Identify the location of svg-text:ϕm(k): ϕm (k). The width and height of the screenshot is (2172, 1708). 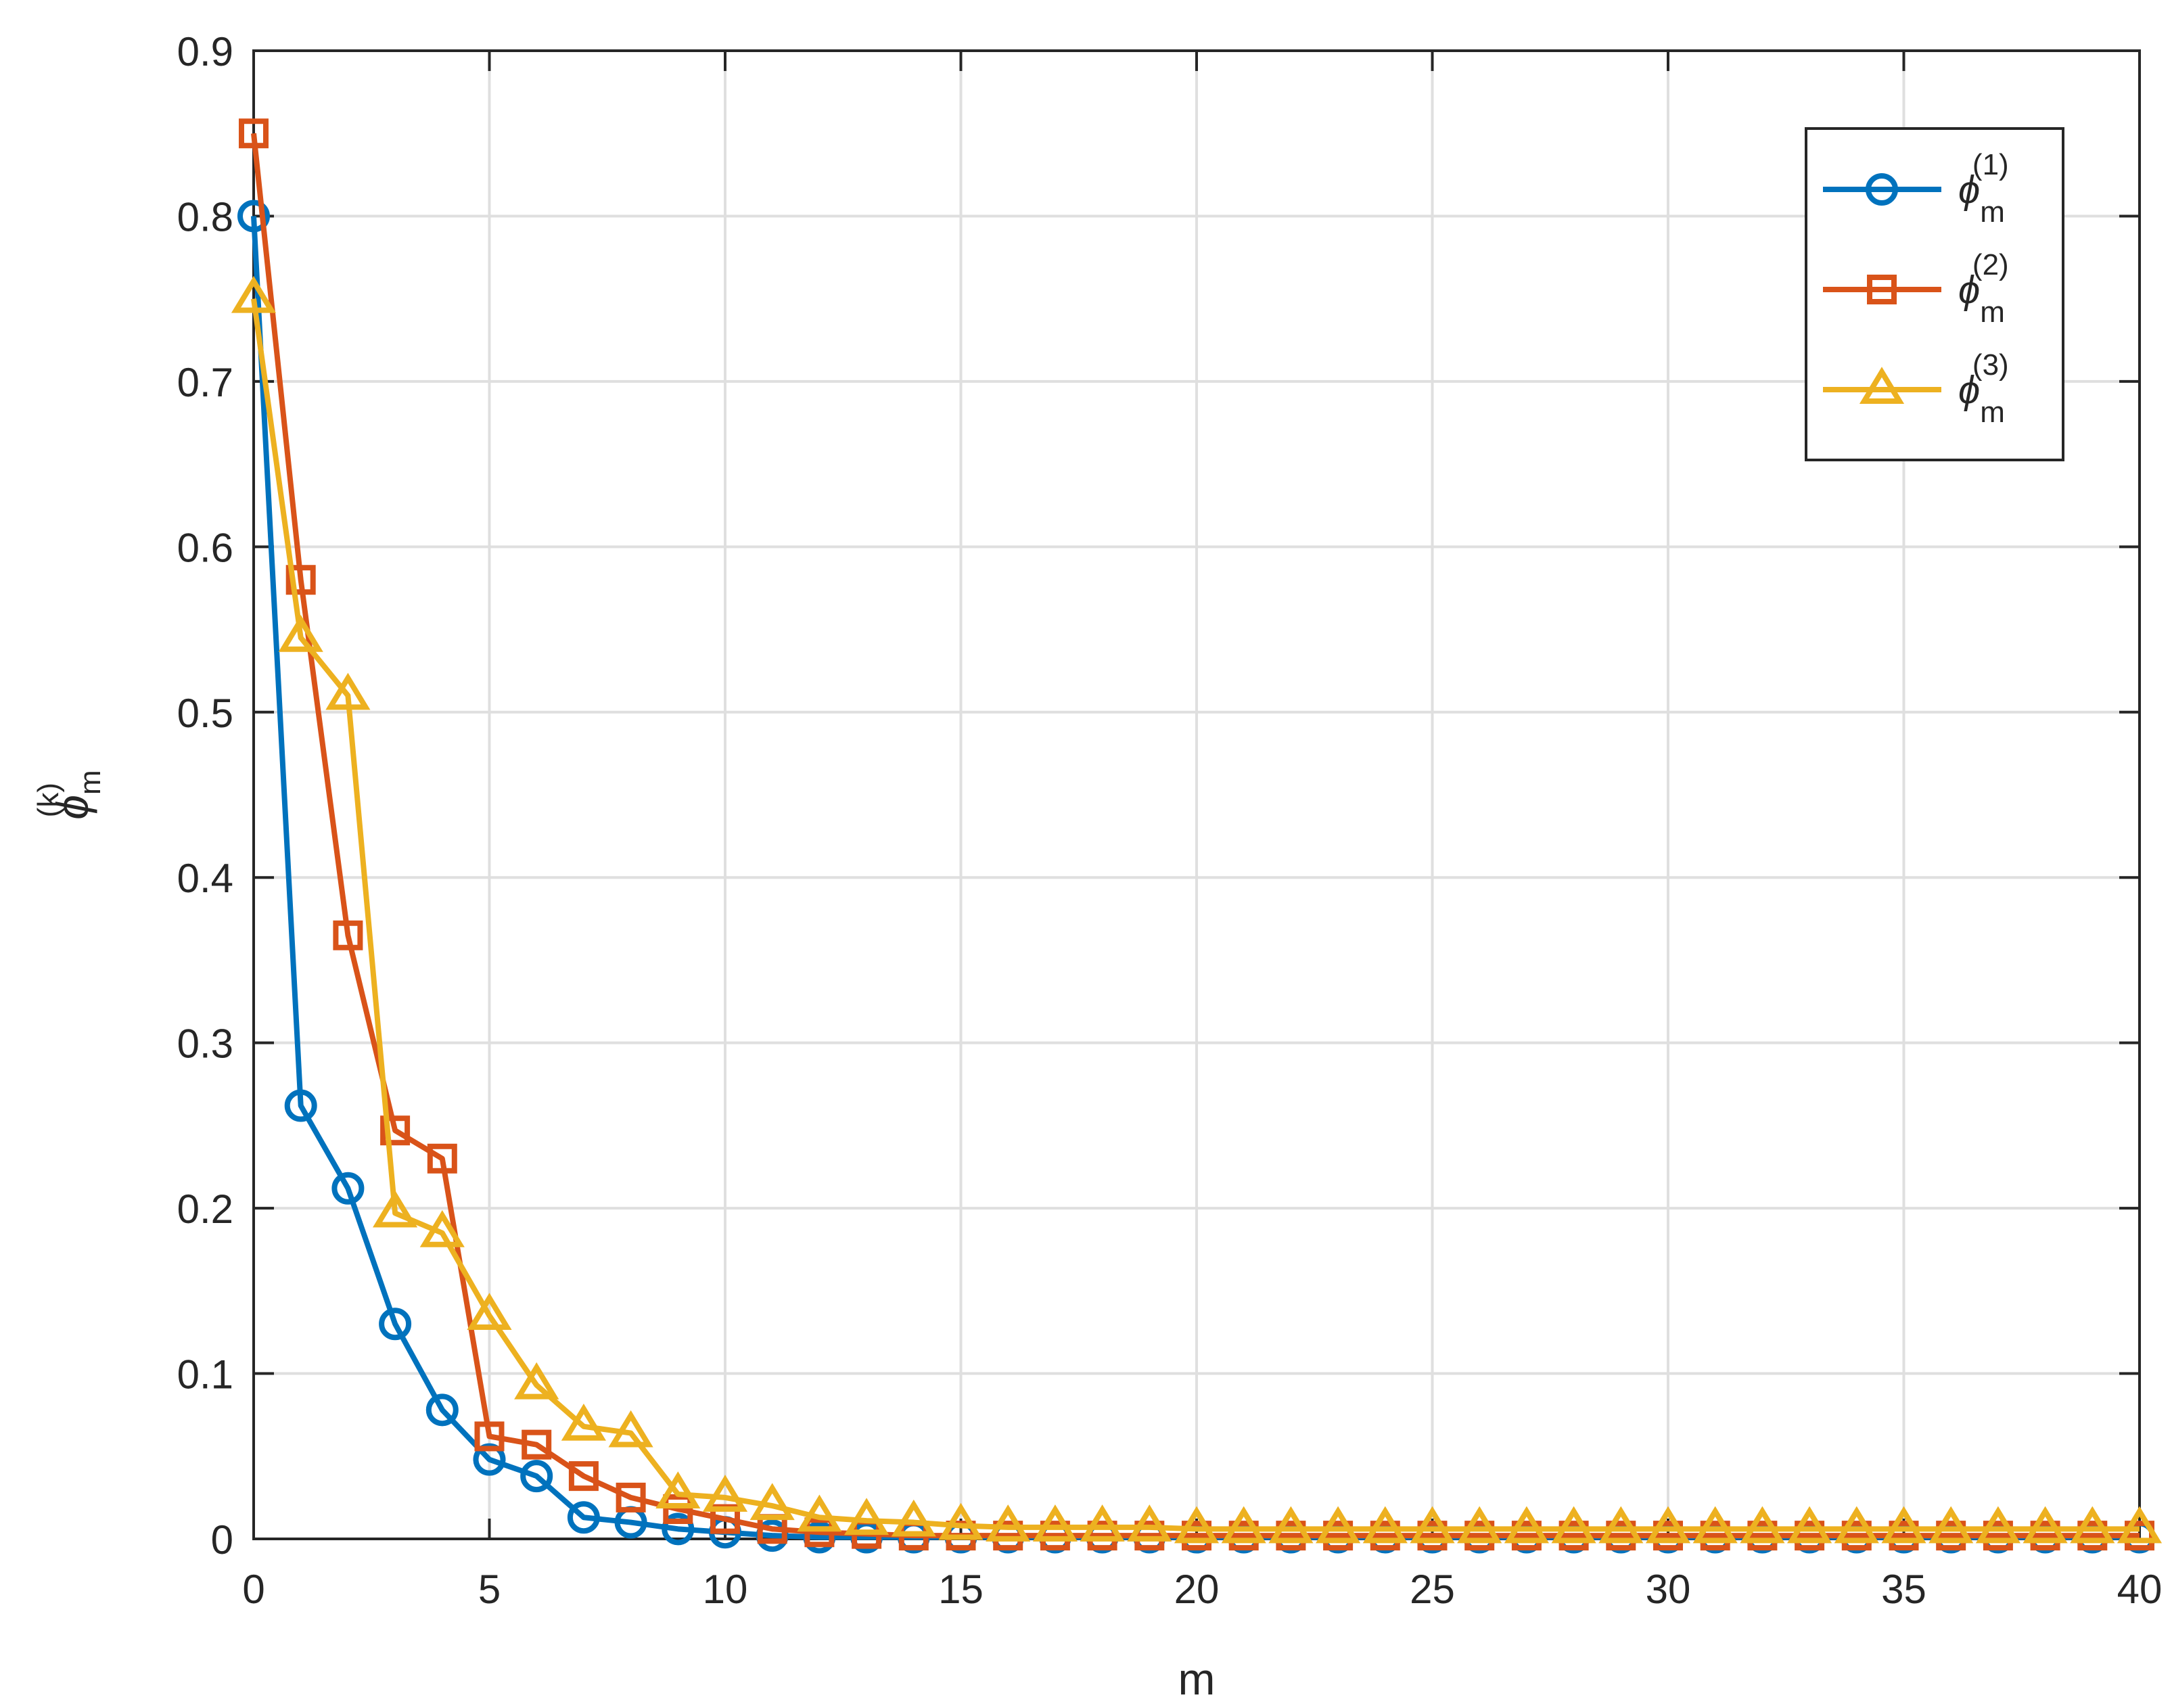
(69, 794).